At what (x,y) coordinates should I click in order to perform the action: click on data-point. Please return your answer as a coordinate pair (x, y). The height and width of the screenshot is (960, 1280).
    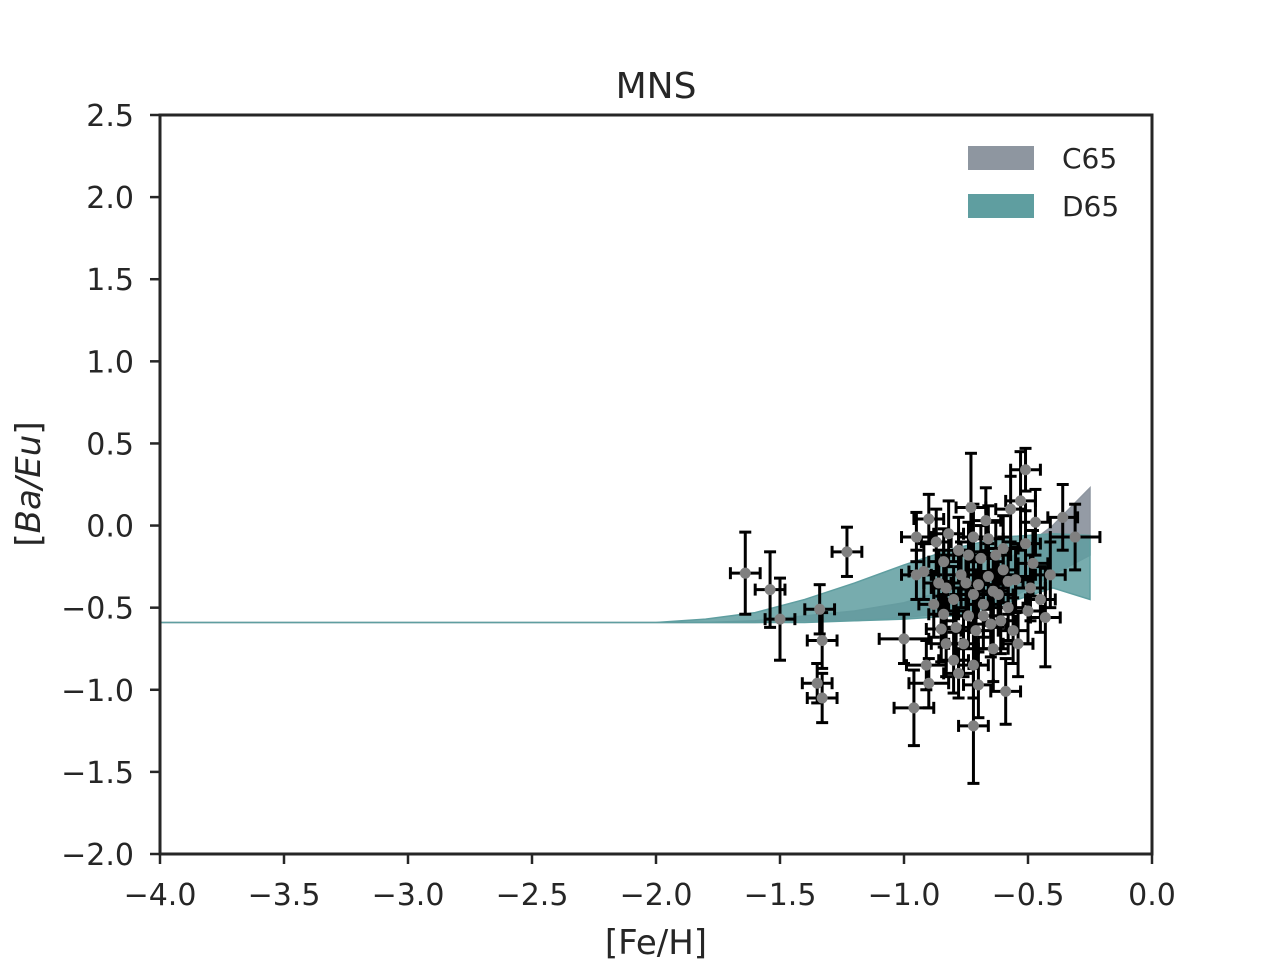
    Looking at the image, I should click on (780, 619).